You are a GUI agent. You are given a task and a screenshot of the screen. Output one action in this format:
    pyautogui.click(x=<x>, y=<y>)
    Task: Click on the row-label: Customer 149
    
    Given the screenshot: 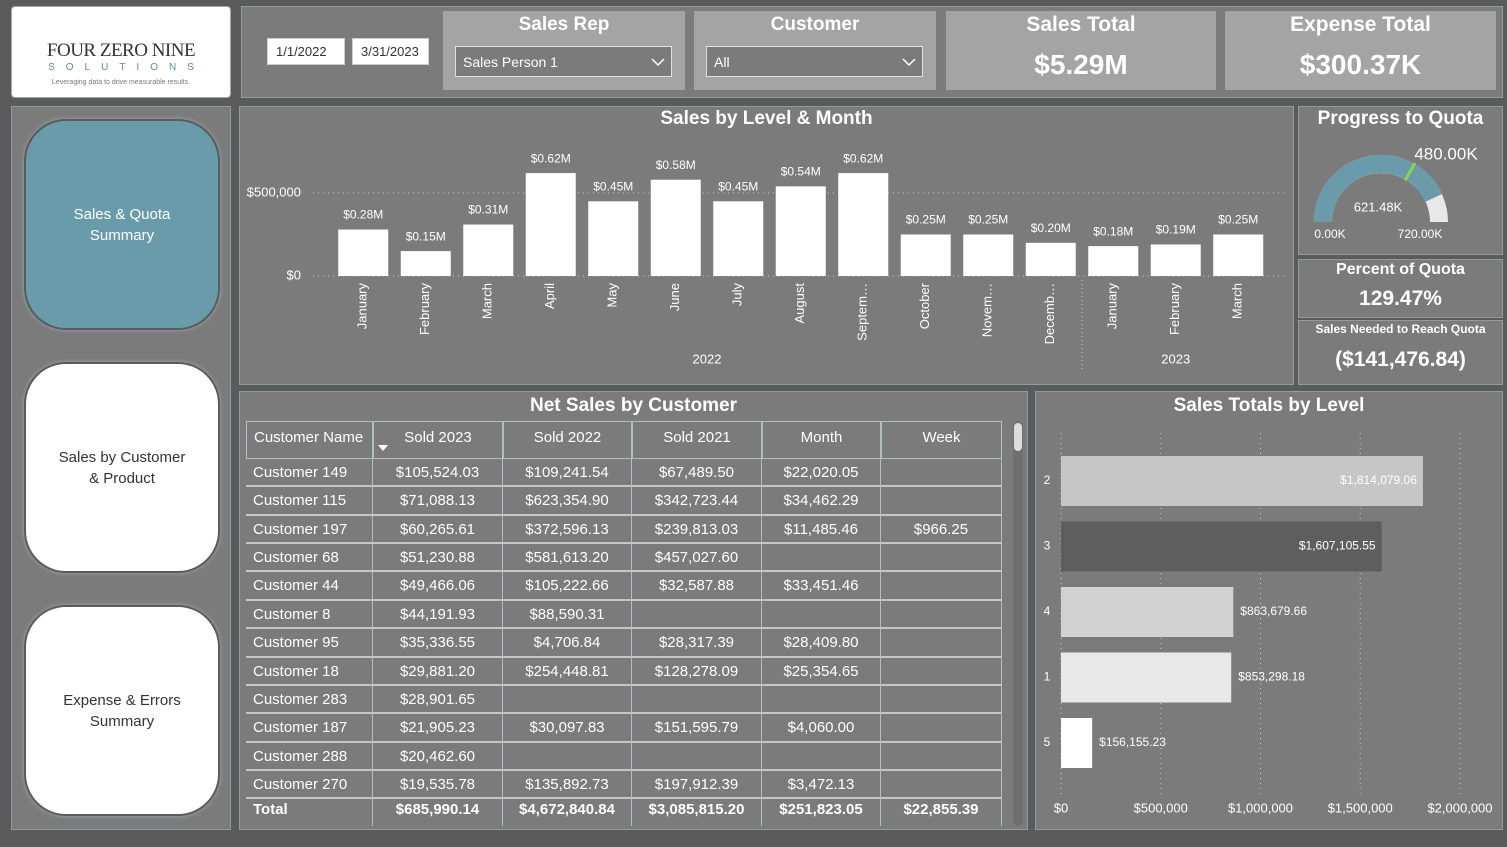 What is the action you would take?
    pyautogui.click(x=309, y=473)
    